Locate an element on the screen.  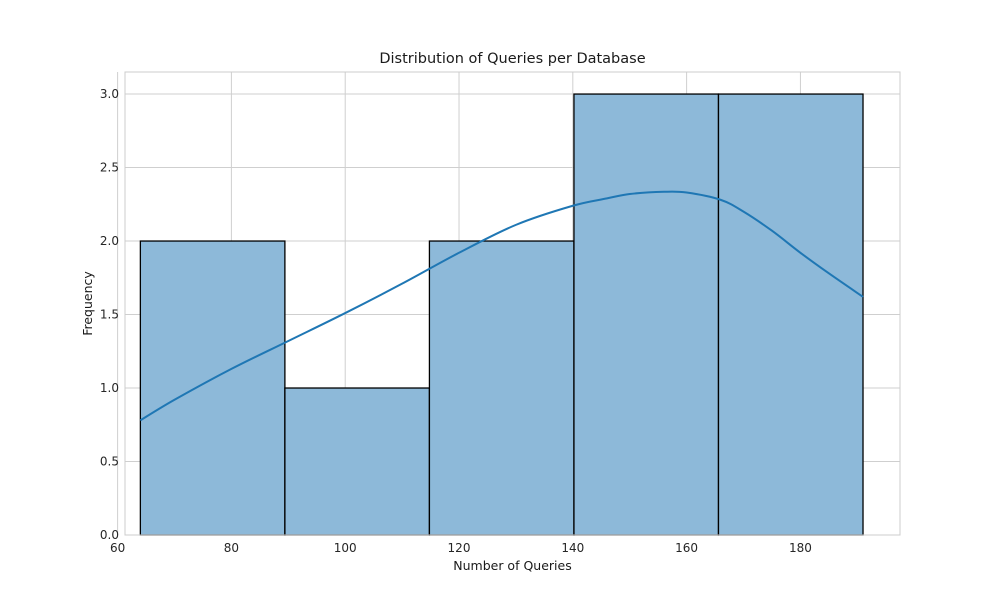
y-tick-label: 2.5 is located at coordinates (109, 168).